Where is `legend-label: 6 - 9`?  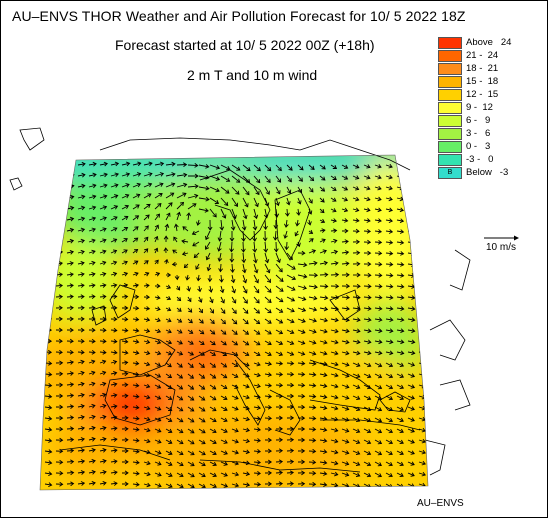
legend-label: 6 - 9 is located at coordinates (507, 121).